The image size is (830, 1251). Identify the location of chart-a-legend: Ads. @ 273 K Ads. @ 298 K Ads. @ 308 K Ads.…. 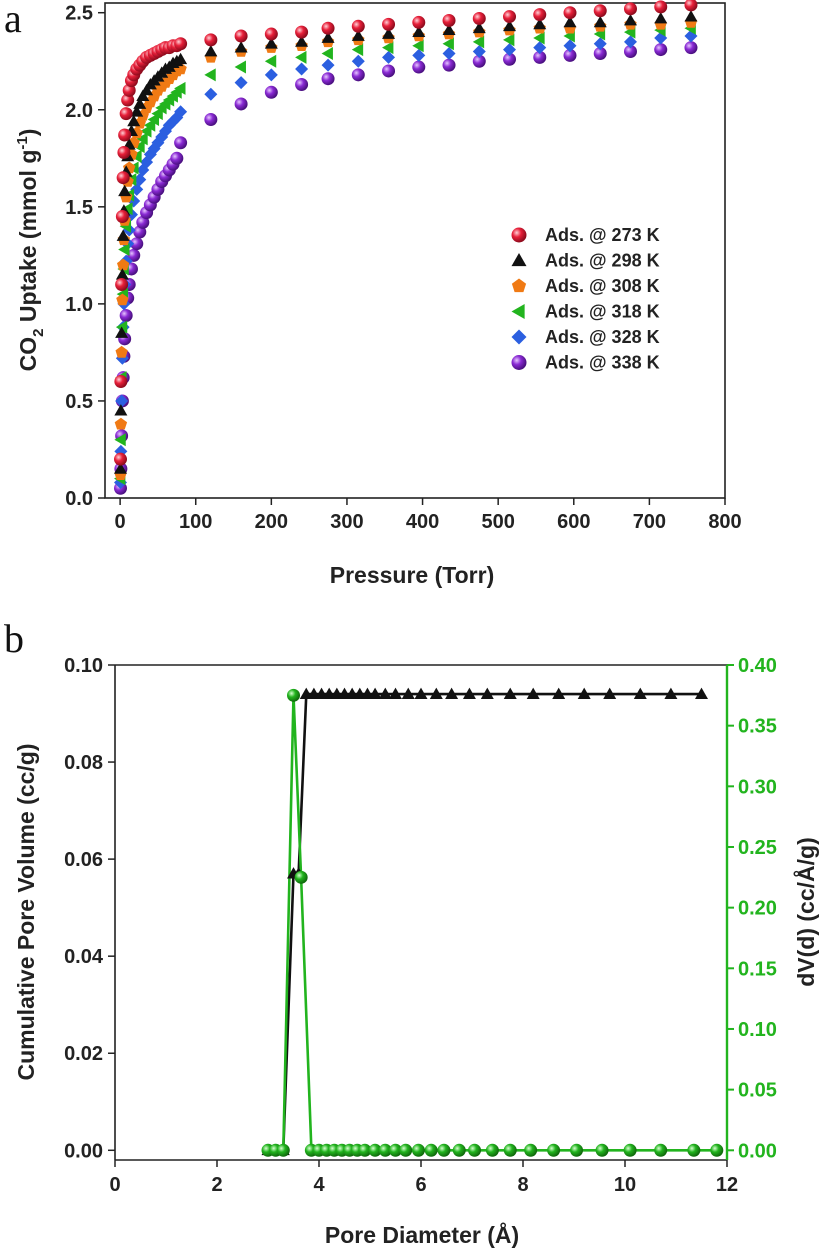
(585, 299).